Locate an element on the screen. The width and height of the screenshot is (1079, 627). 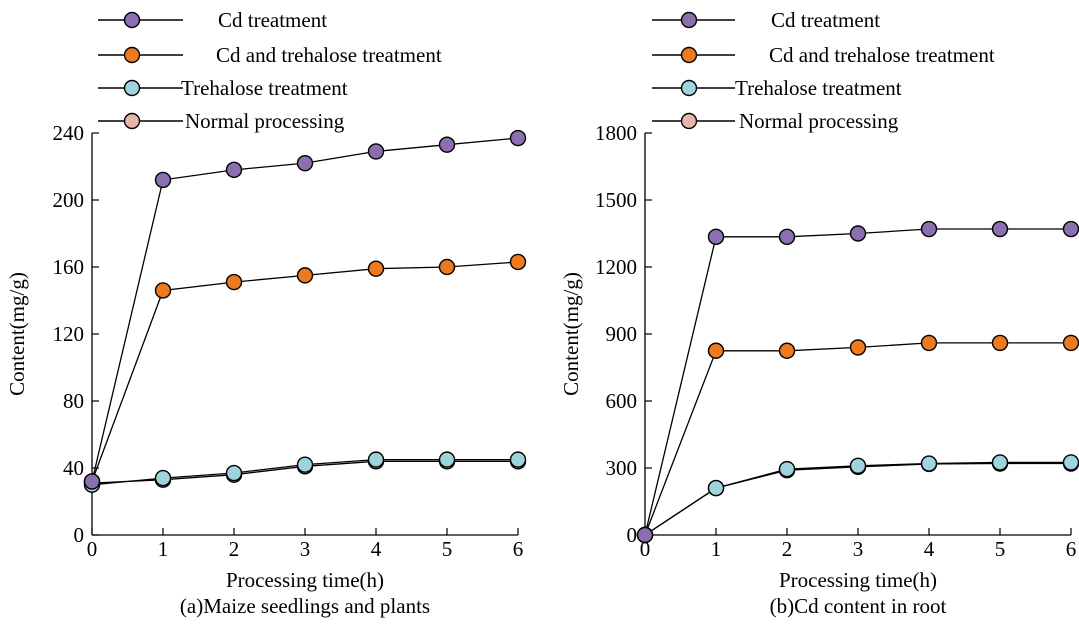
y-tick-label: 240 is located at coordinates (69, 133).